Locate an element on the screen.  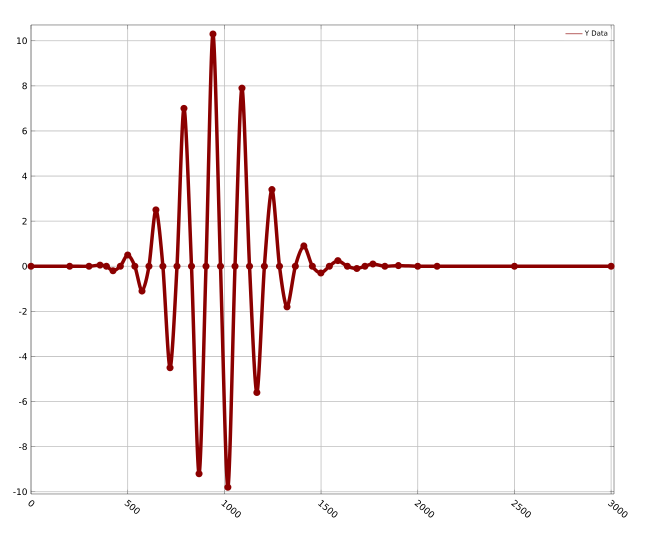
y-tick-label: 10 is located at coordinates (22, 40).